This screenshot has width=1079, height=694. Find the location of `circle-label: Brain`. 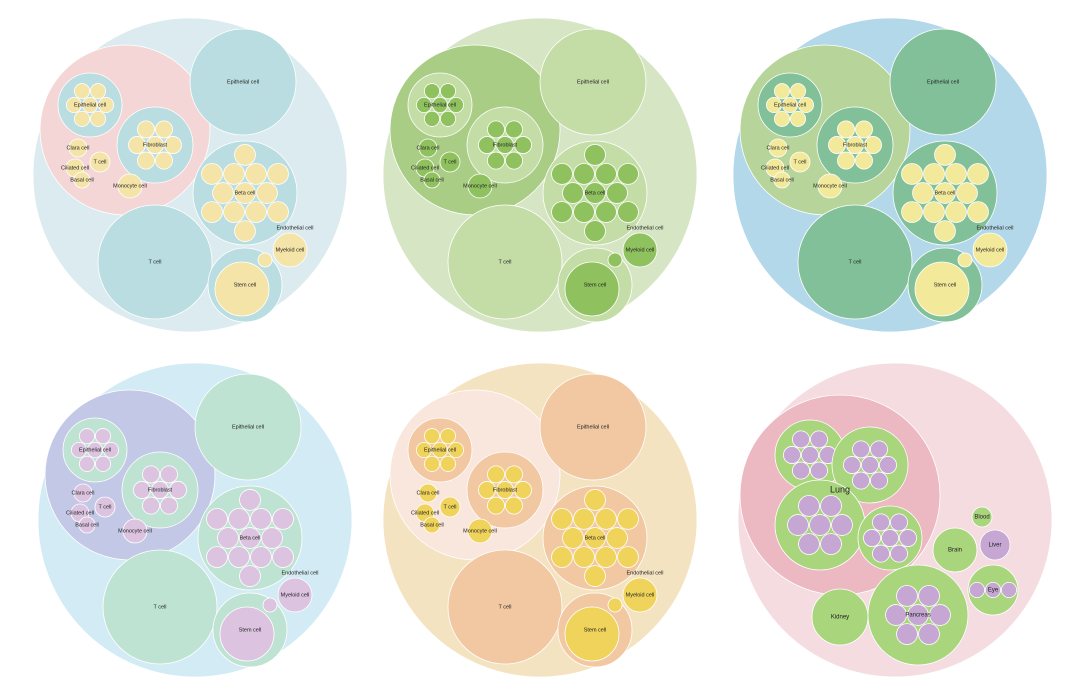

circle-label: Brain is located at coordinates (955, 551).